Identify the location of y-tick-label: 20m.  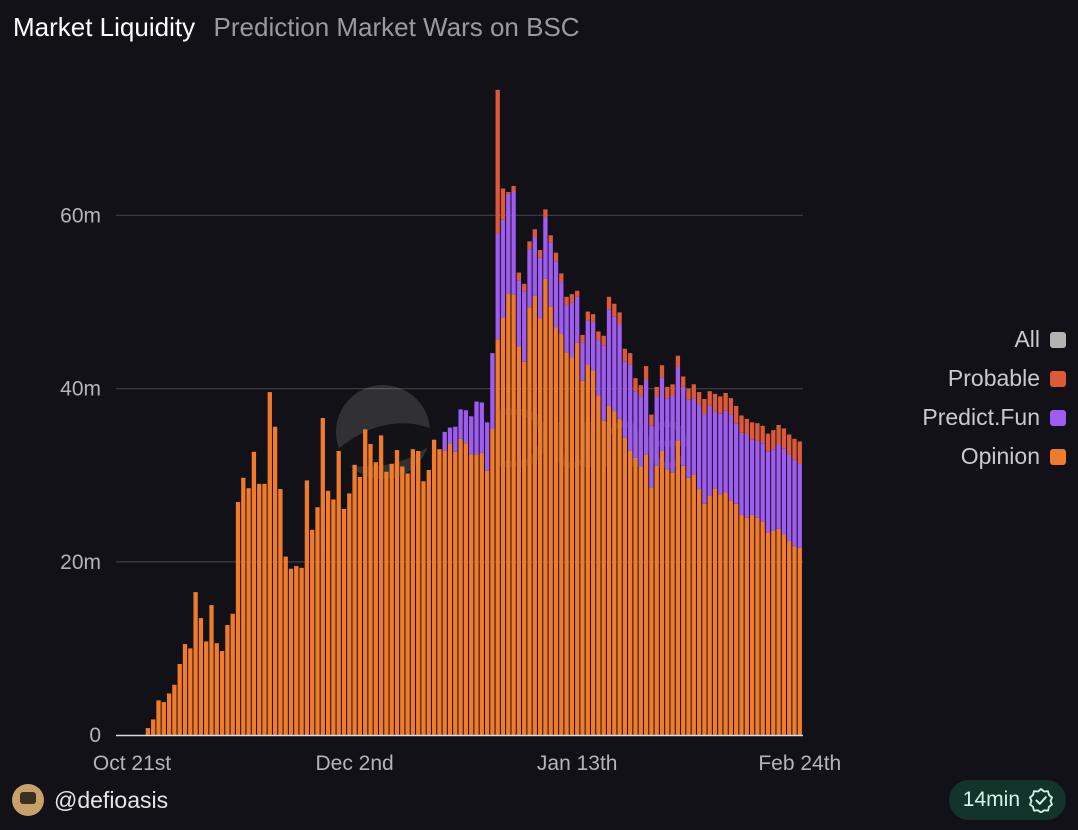
(80, 562).